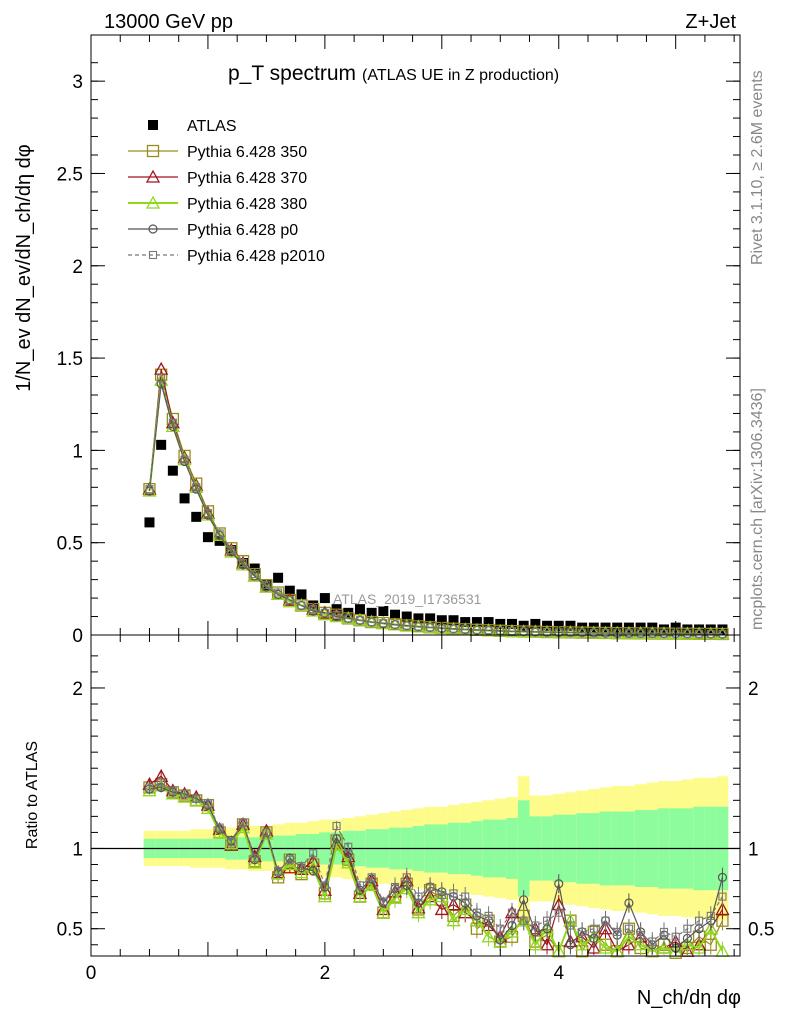 The height and width of the screenshot is (1024, 786). Describe the element at coordinates (757, 167) in the screenshot. I see `rivet-label: Rivet 3.1.10, ≥ 2.6M events` at that location.